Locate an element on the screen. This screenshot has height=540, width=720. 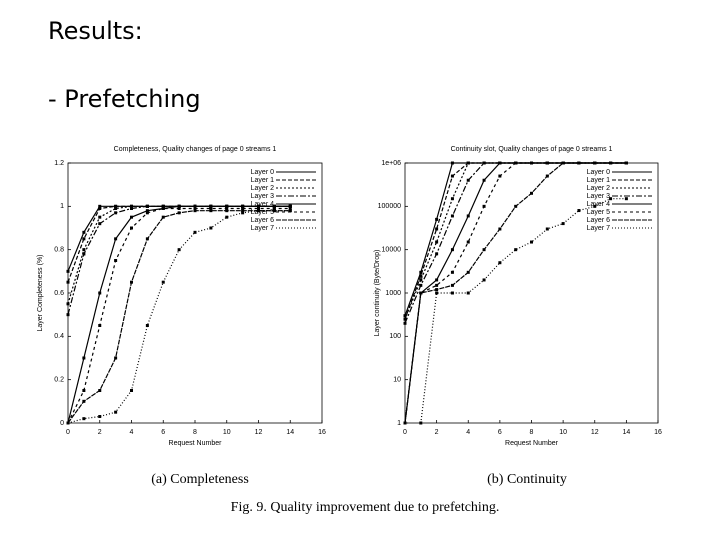
y-tick-label: 100 is located at coordinates (395, 336).